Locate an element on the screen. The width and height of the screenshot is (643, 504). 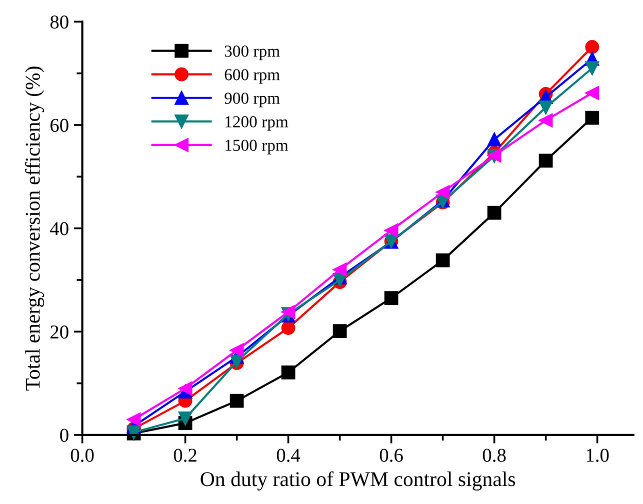
legend-label: 1200 rpm is located at coordinates (257, 123).